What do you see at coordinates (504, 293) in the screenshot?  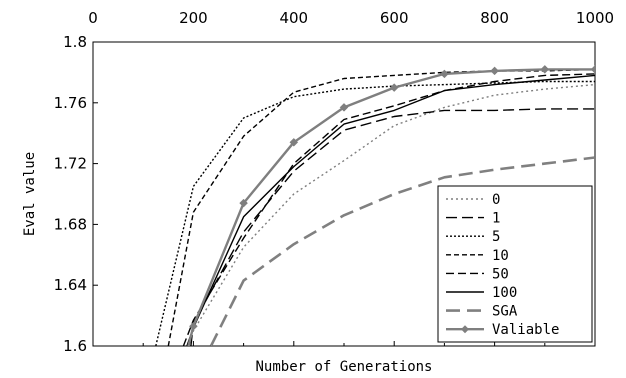 I see `legend-label: 100` at bounding box center [504, 293].